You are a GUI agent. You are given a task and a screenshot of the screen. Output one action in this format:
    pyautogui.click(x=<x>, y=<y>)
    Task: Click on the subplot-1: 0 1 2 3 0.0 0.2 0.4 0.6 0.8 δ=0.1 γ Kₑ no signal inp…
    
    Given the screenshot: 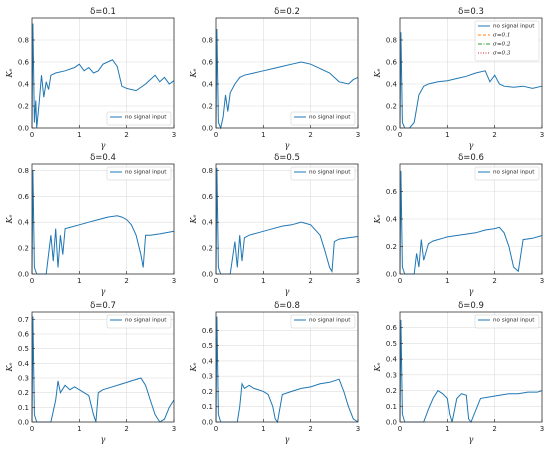 What is the action you would take?
    pyautogui.click(x=90, y=78)
    